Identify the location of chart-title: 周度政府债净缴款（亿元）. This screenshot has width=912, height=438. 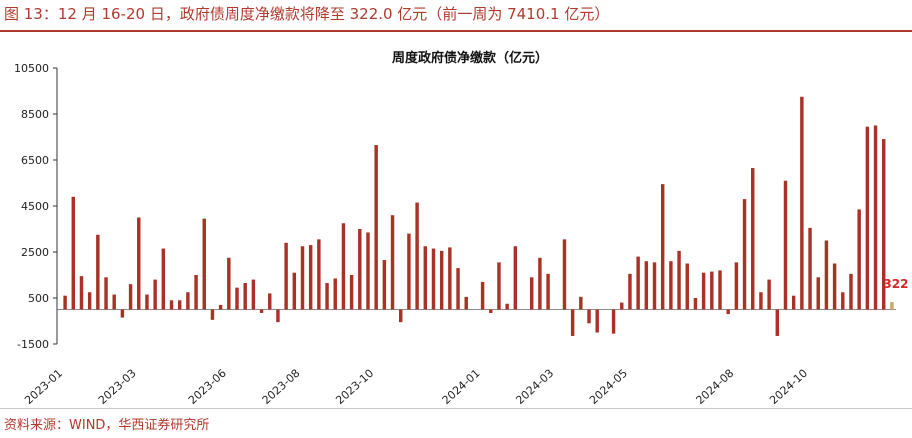
(470, 58).